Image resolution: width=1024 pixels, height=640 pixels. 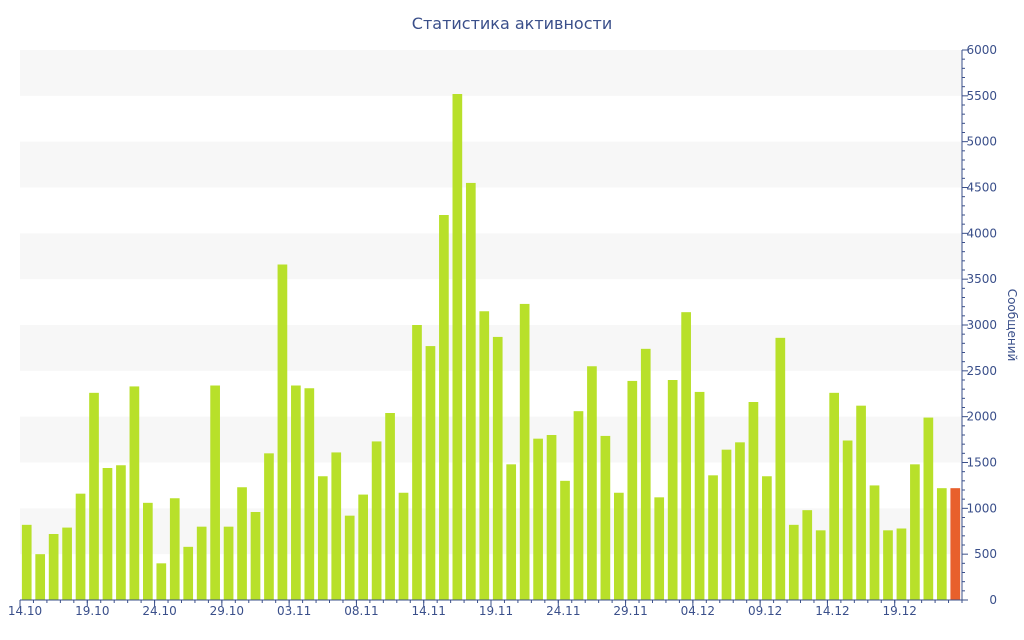 What do you see at coordinates (92, 611) in the screenshot?
I see `x-tick-label: 19.10` at bounding box center [92, 611].